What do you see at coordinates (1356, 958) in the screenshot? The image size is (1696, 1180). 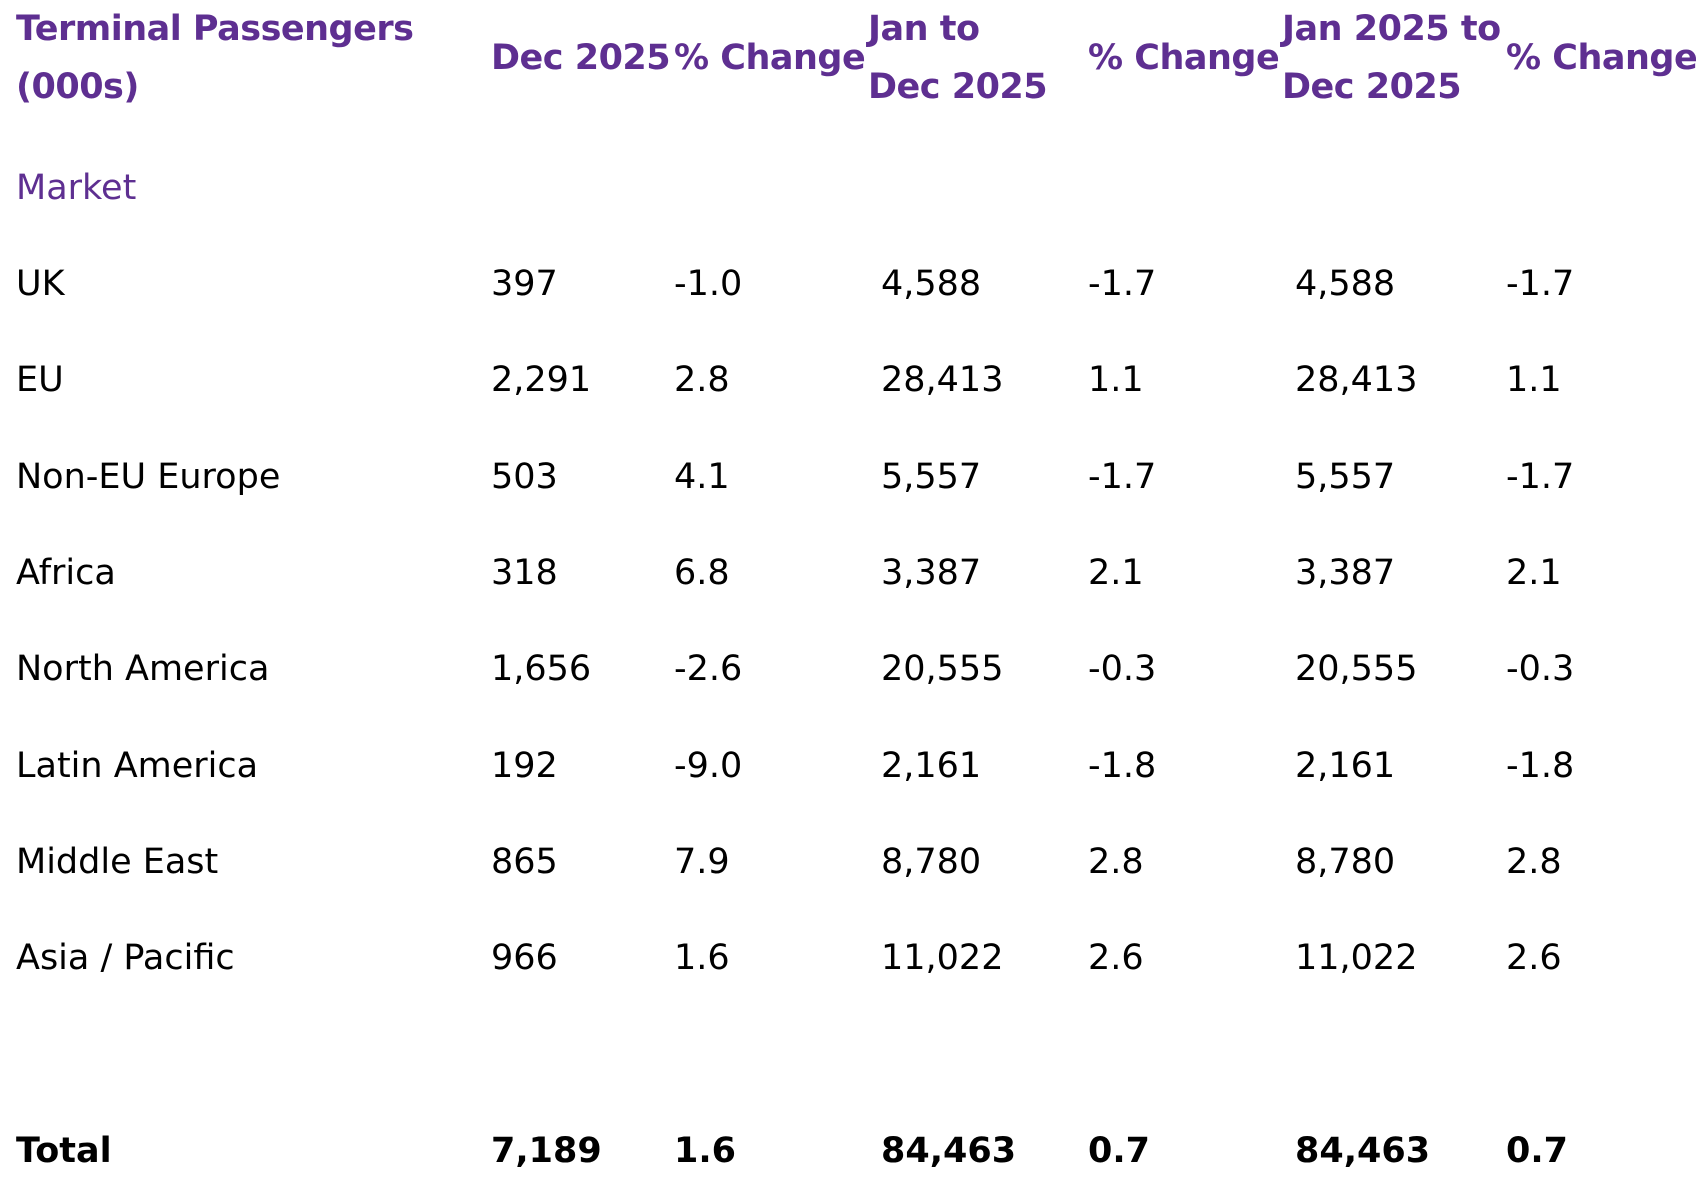 I see `cell-jan-2025-to-dec: 11,022` at bounding box center [1356, 958].